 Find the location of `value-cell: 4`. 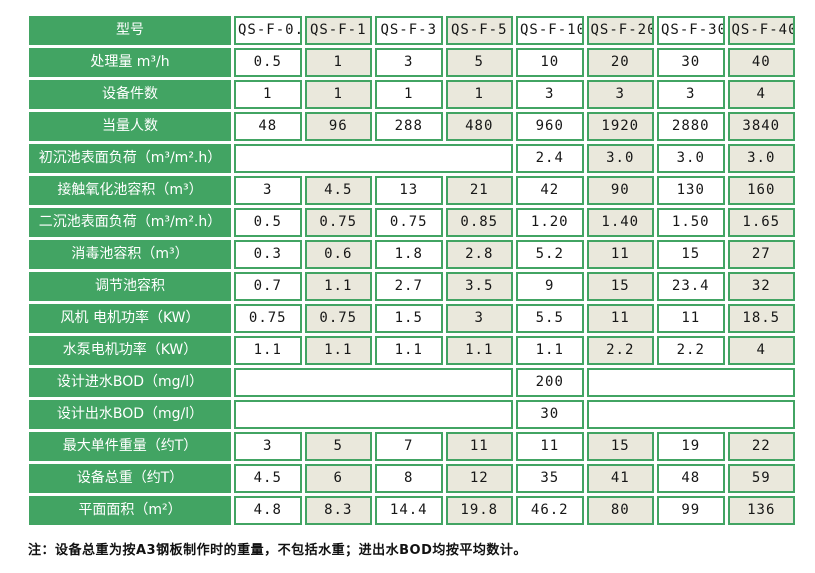

value-cell: 4 is located at coordinates (761, 94).